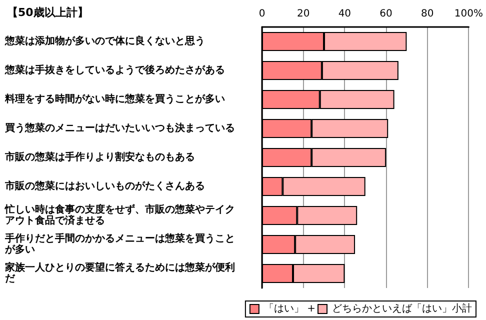 This screenshot has height=320, width=486. What do you see at coordinates (114, 99) in the screenshot?
I see `y-tick-label: 料理をする時間がない時に惣菜を買うことが多い` at bounding box center [114, 99].